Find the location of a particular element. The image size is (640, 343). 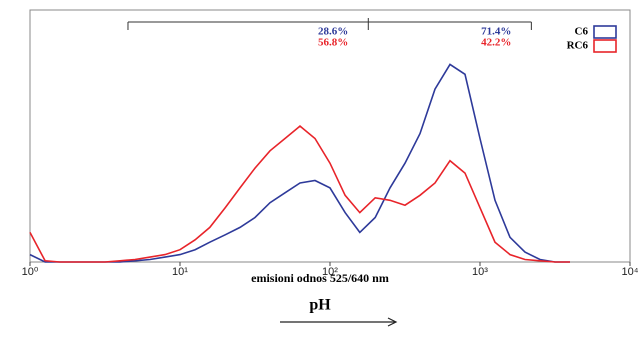

gate-value-label: 42.2% is located at coordinates (496, 43).